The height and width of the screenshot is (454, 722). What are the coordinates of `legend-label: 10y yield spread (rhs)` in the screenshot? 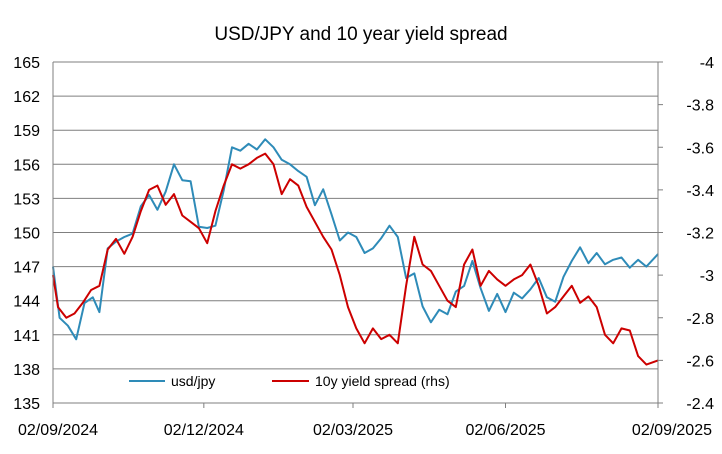 It's located at (382, 381).